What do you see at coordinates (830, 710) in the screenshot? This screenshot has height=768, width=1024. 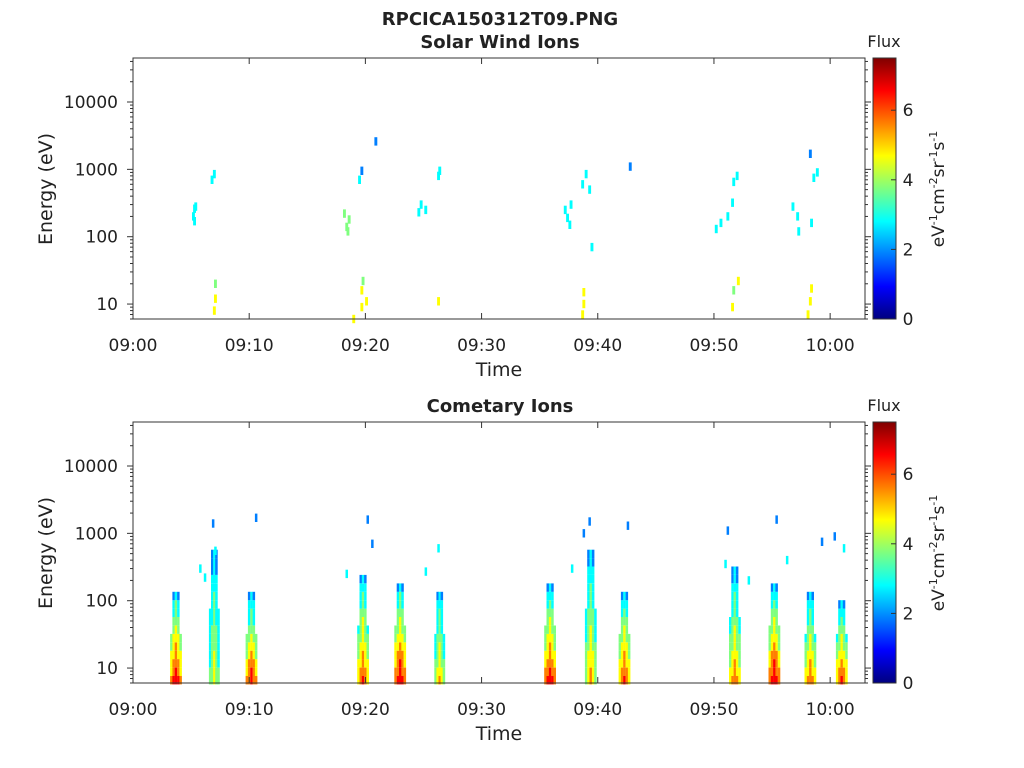 I see `x-tick-label: 10:00` at bounding box center [830, 710].